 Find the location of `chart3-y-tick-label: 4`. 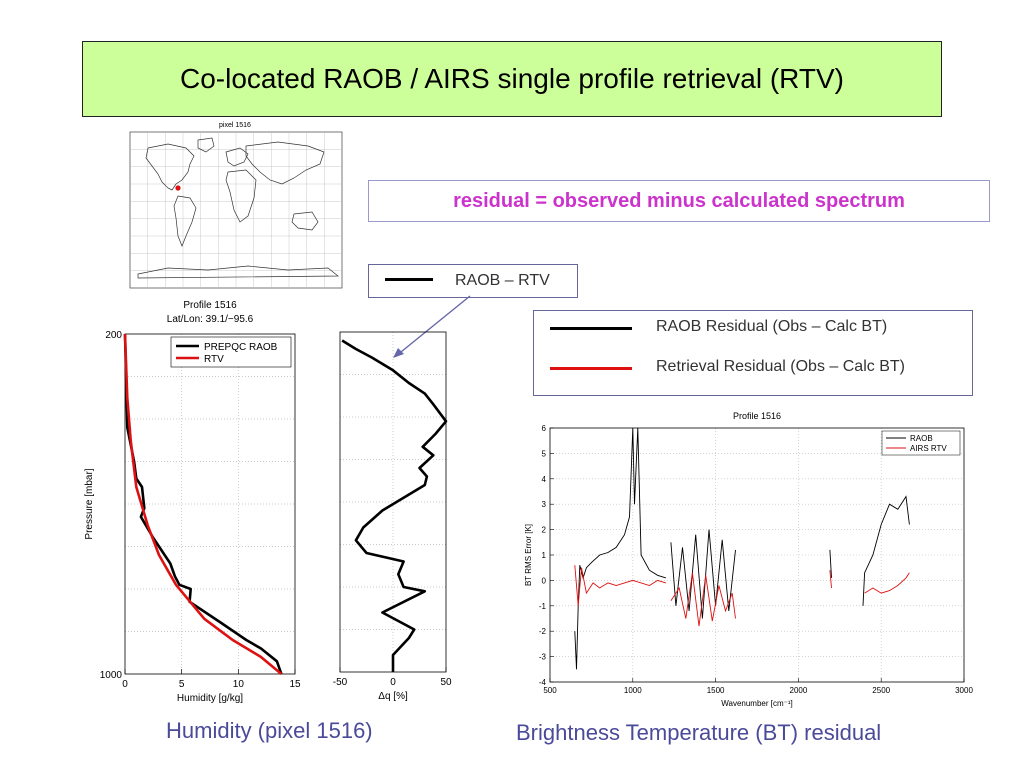

chart3-y-tick-label: 4 is located at coordinates (544, 479).